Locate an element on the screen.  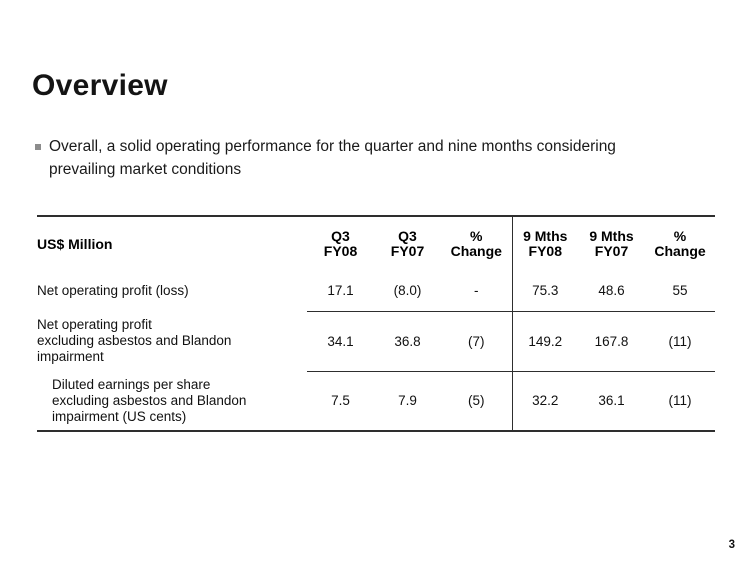
table-header-pct-change-q: % Change is located at coordinates (476, 243).